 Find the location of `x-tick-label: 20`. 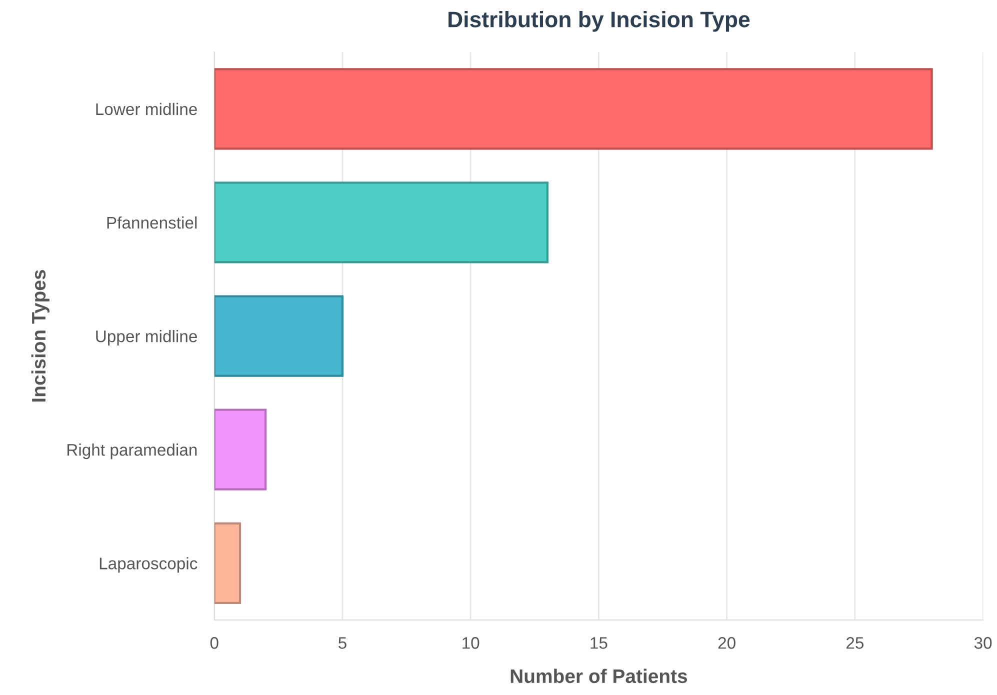

x-tick-label: 20 is located at coordinates (727, 643).